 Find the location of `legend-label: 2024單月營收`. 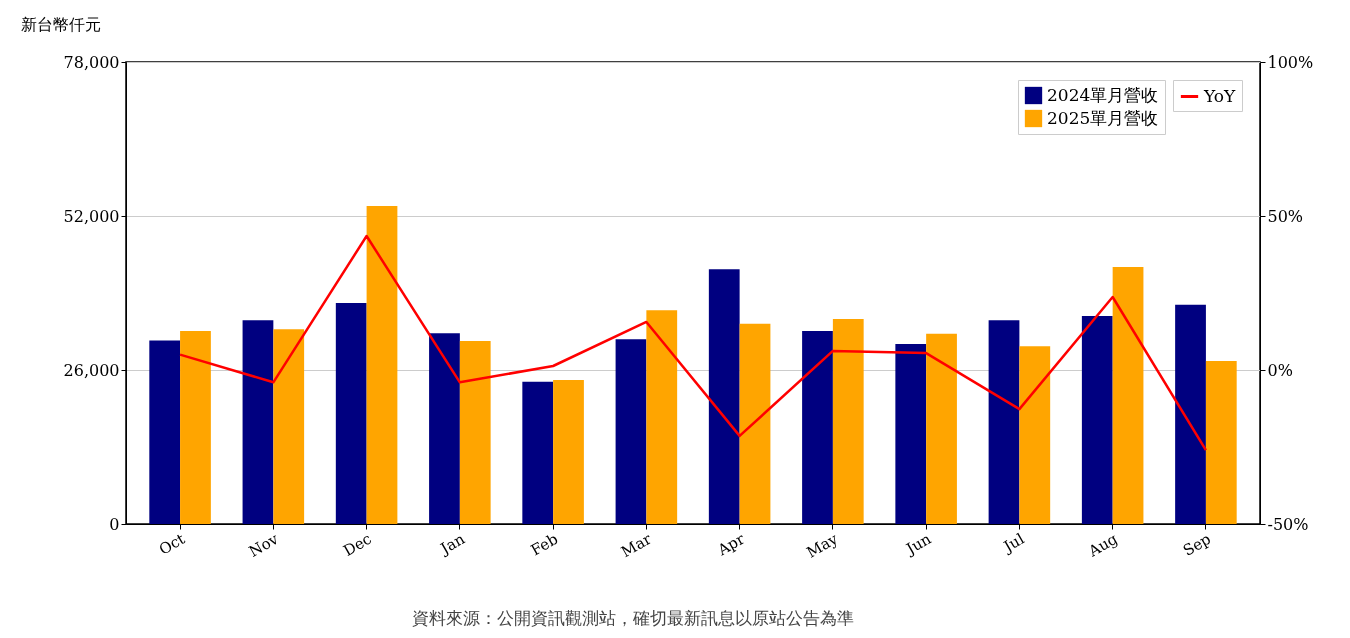

legend-label: 2024單月營收 is located at coordinates (1103, 94).